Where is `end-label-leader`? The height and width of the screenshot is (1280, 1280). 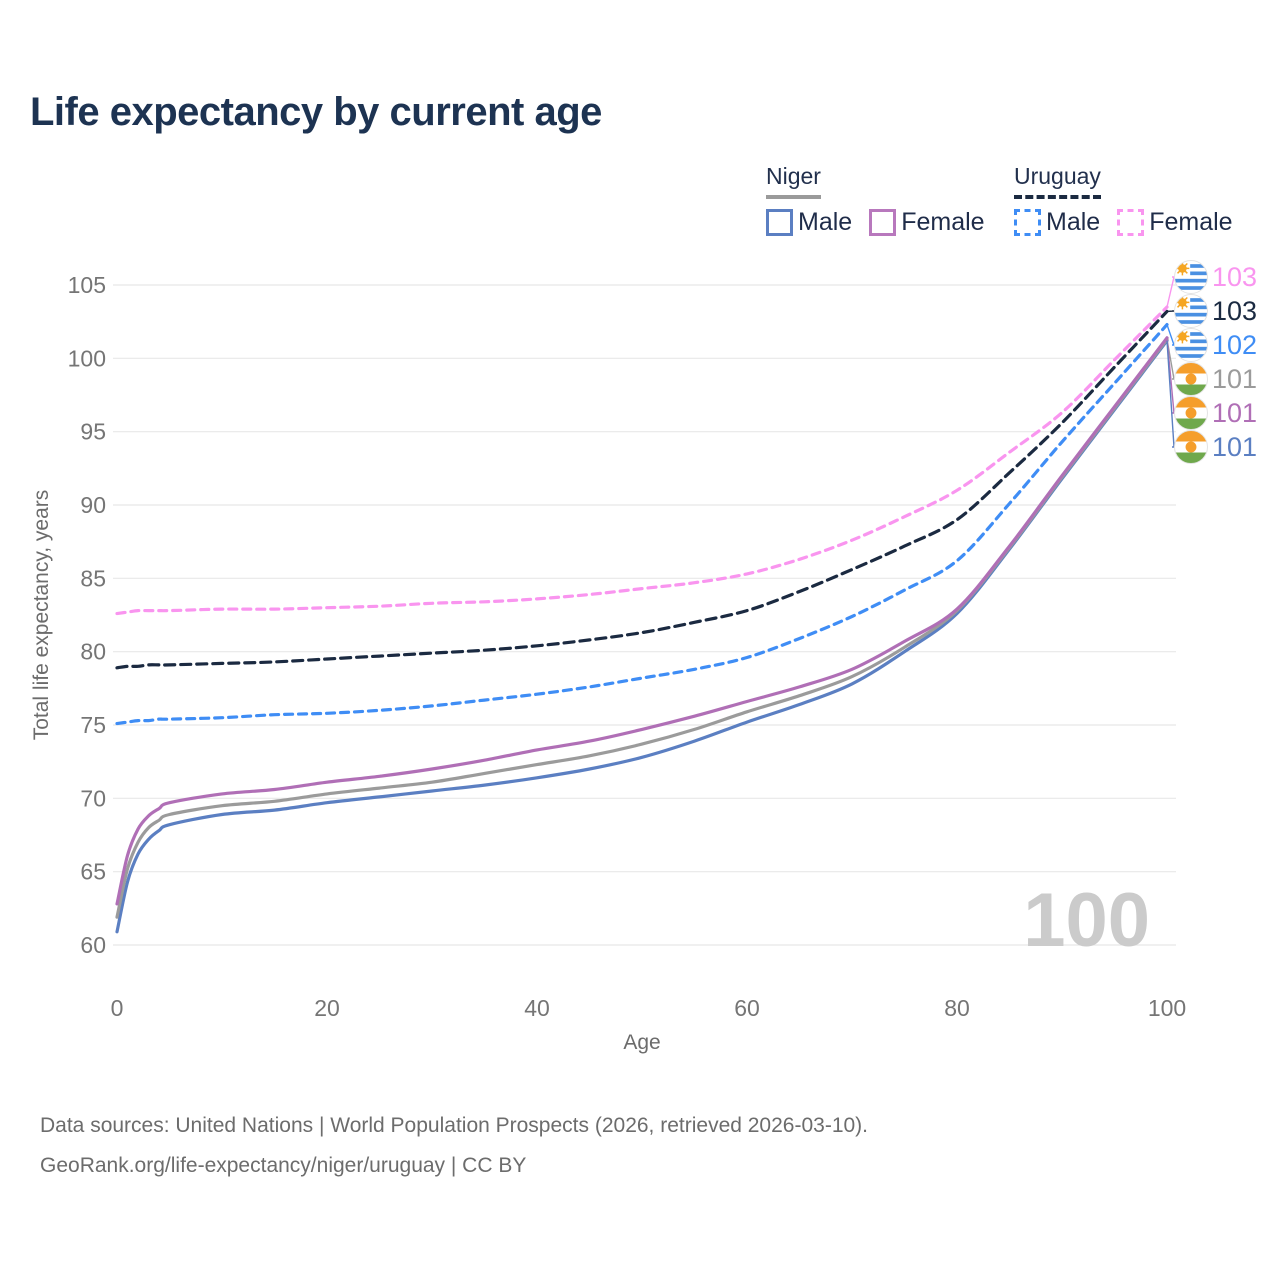 end-label-leader is located at coordinates (1170, 292).